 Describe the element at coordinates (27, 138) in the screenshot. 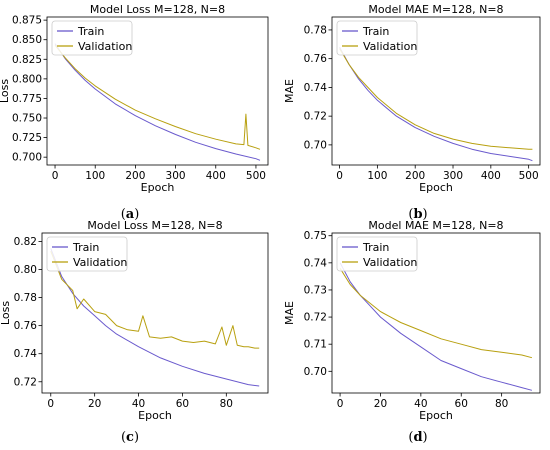

I see `y-tick-label: 0.725` at that location.